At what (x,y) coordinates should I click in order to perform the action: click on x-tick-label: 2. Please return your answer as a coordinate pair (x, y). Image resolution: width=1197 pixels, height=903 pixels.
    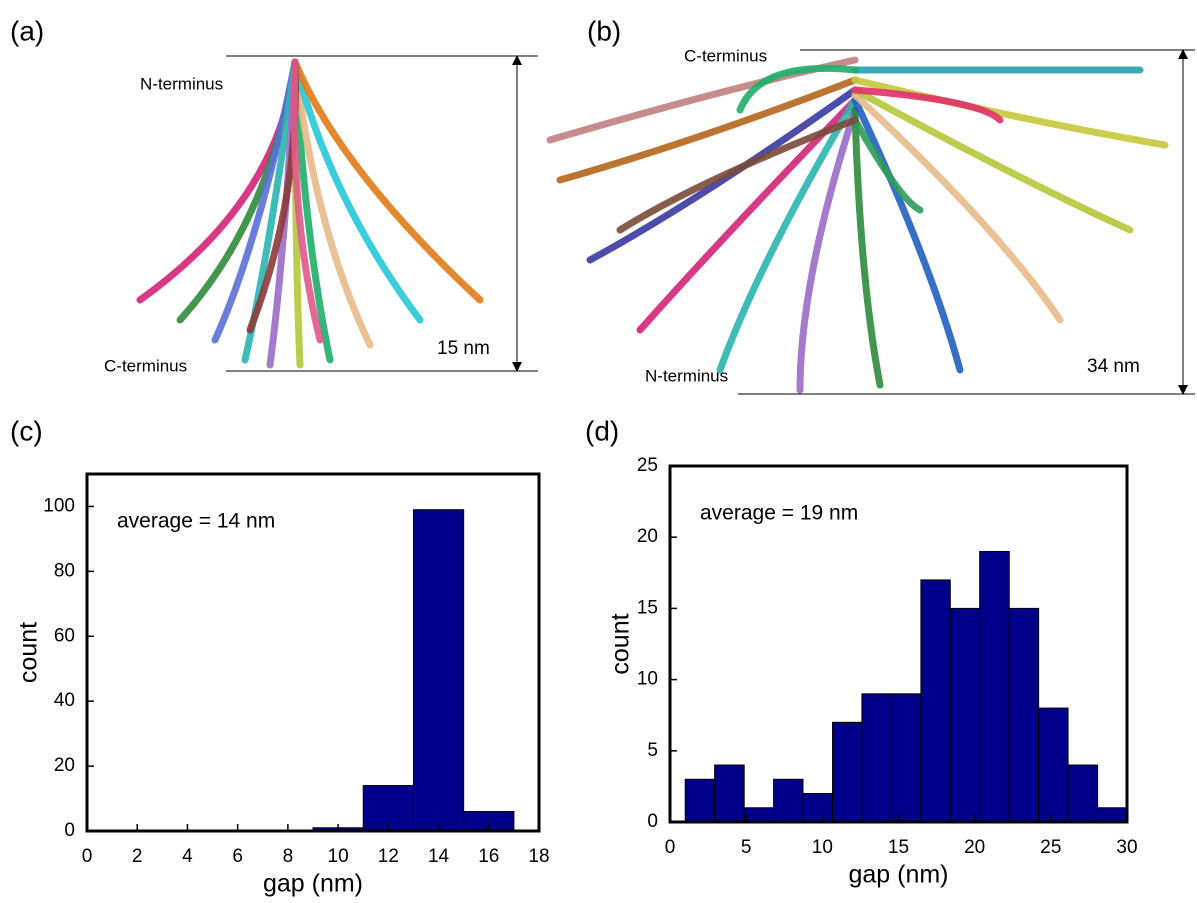
    Looking at the image, I should click on (137, 856).